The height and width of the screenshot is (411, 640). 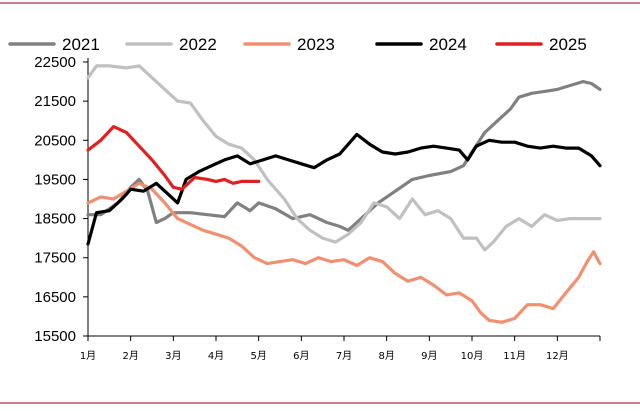 What do you see at coordinates (514, 356) in the screenshot?
I see `x-tick-label: 11月` at bounding box center [514, 356].